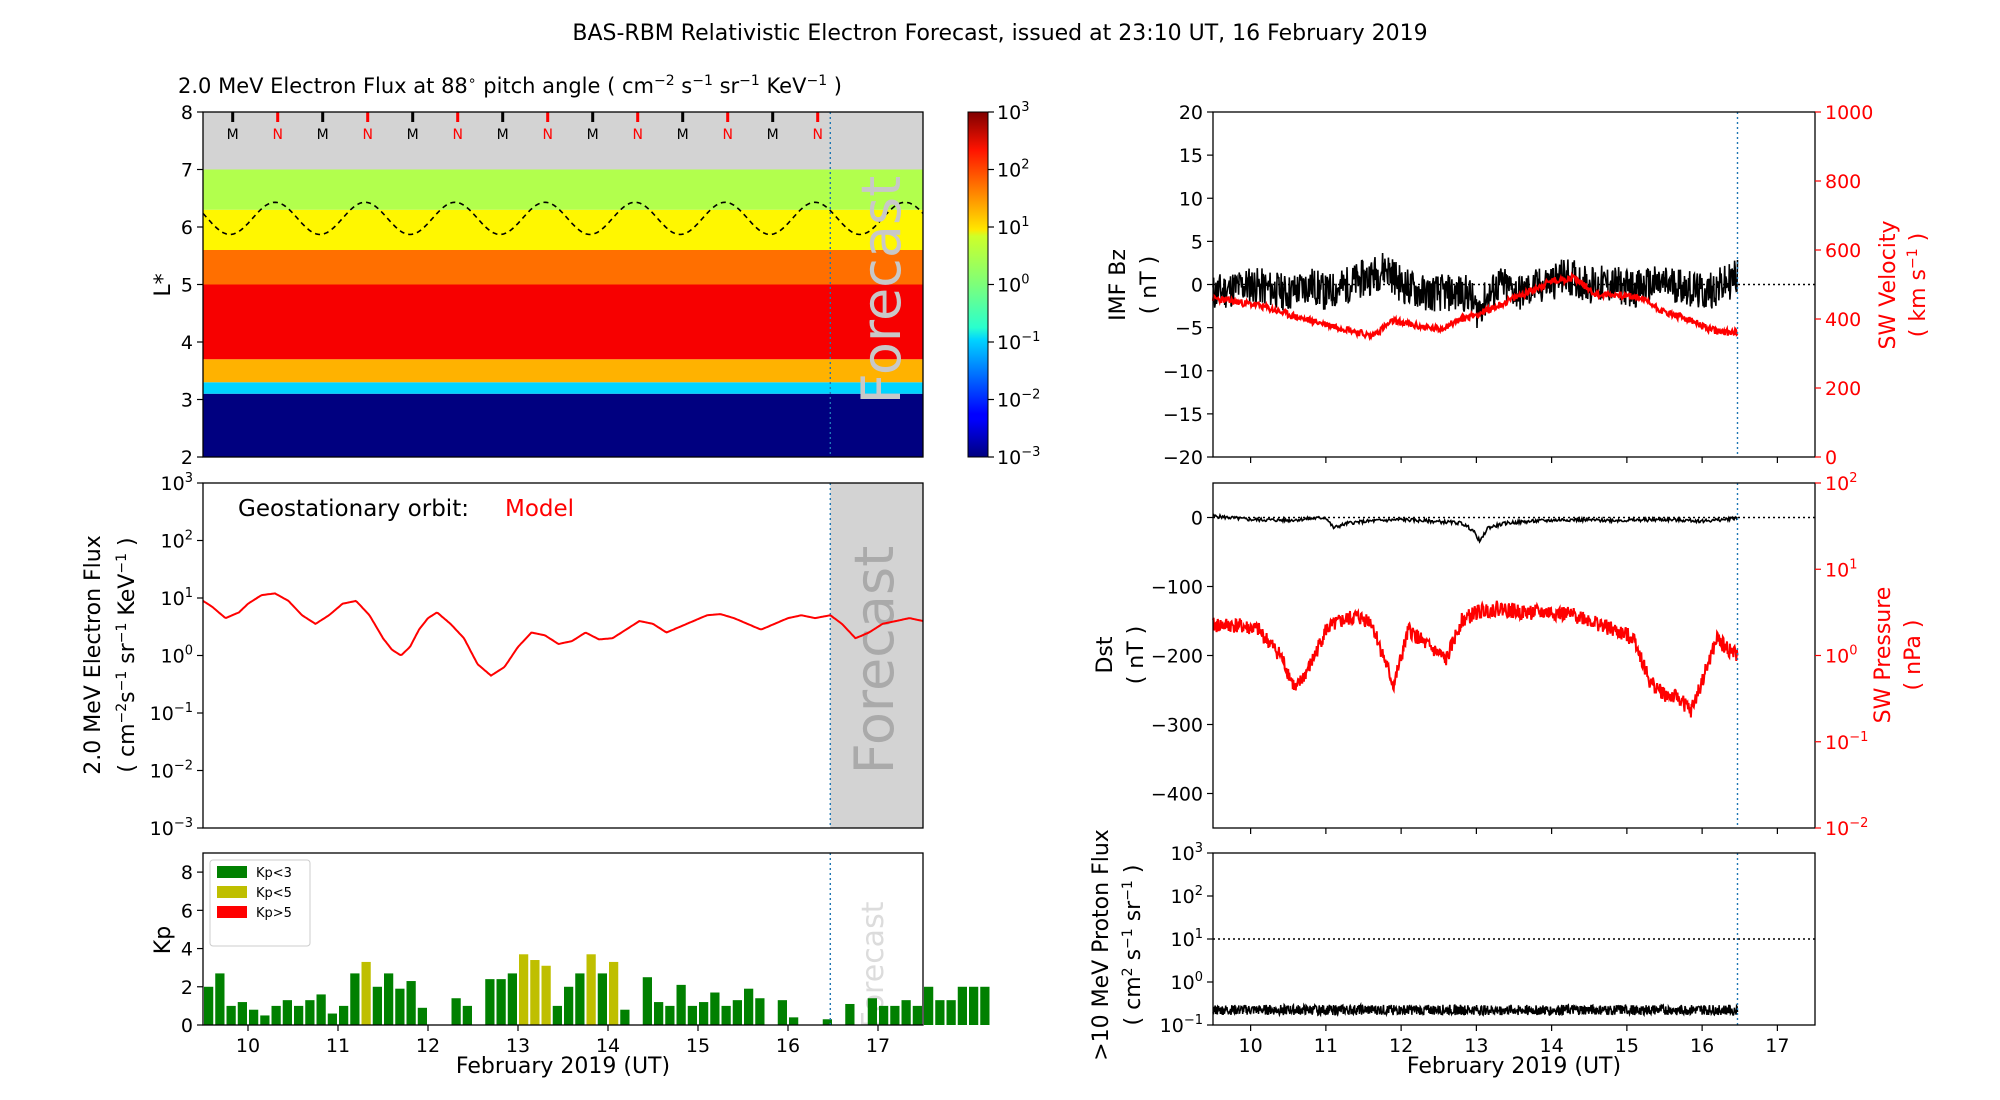 This screenshot has height=1100, width=2000. Describe the element at coordinates (1513, 284) in the screenshot. I see `imf-plot-area` at that location.